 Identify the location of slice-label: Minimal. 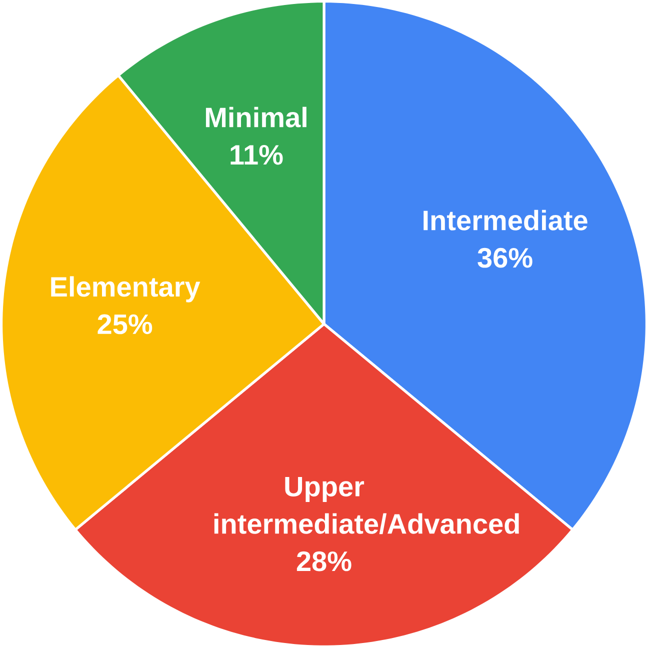
(256, 117).